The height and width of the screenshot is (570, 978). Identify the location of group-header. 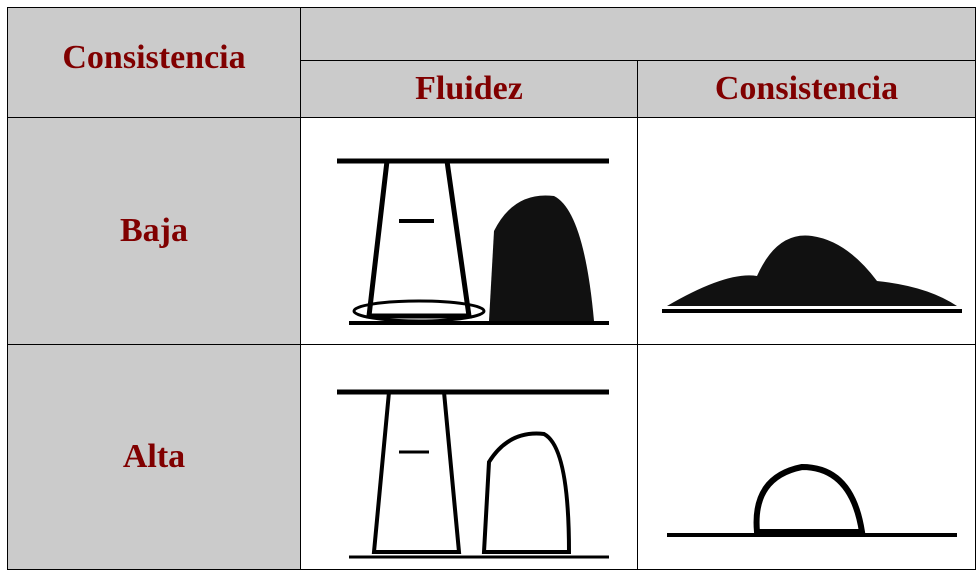
(638, 34).